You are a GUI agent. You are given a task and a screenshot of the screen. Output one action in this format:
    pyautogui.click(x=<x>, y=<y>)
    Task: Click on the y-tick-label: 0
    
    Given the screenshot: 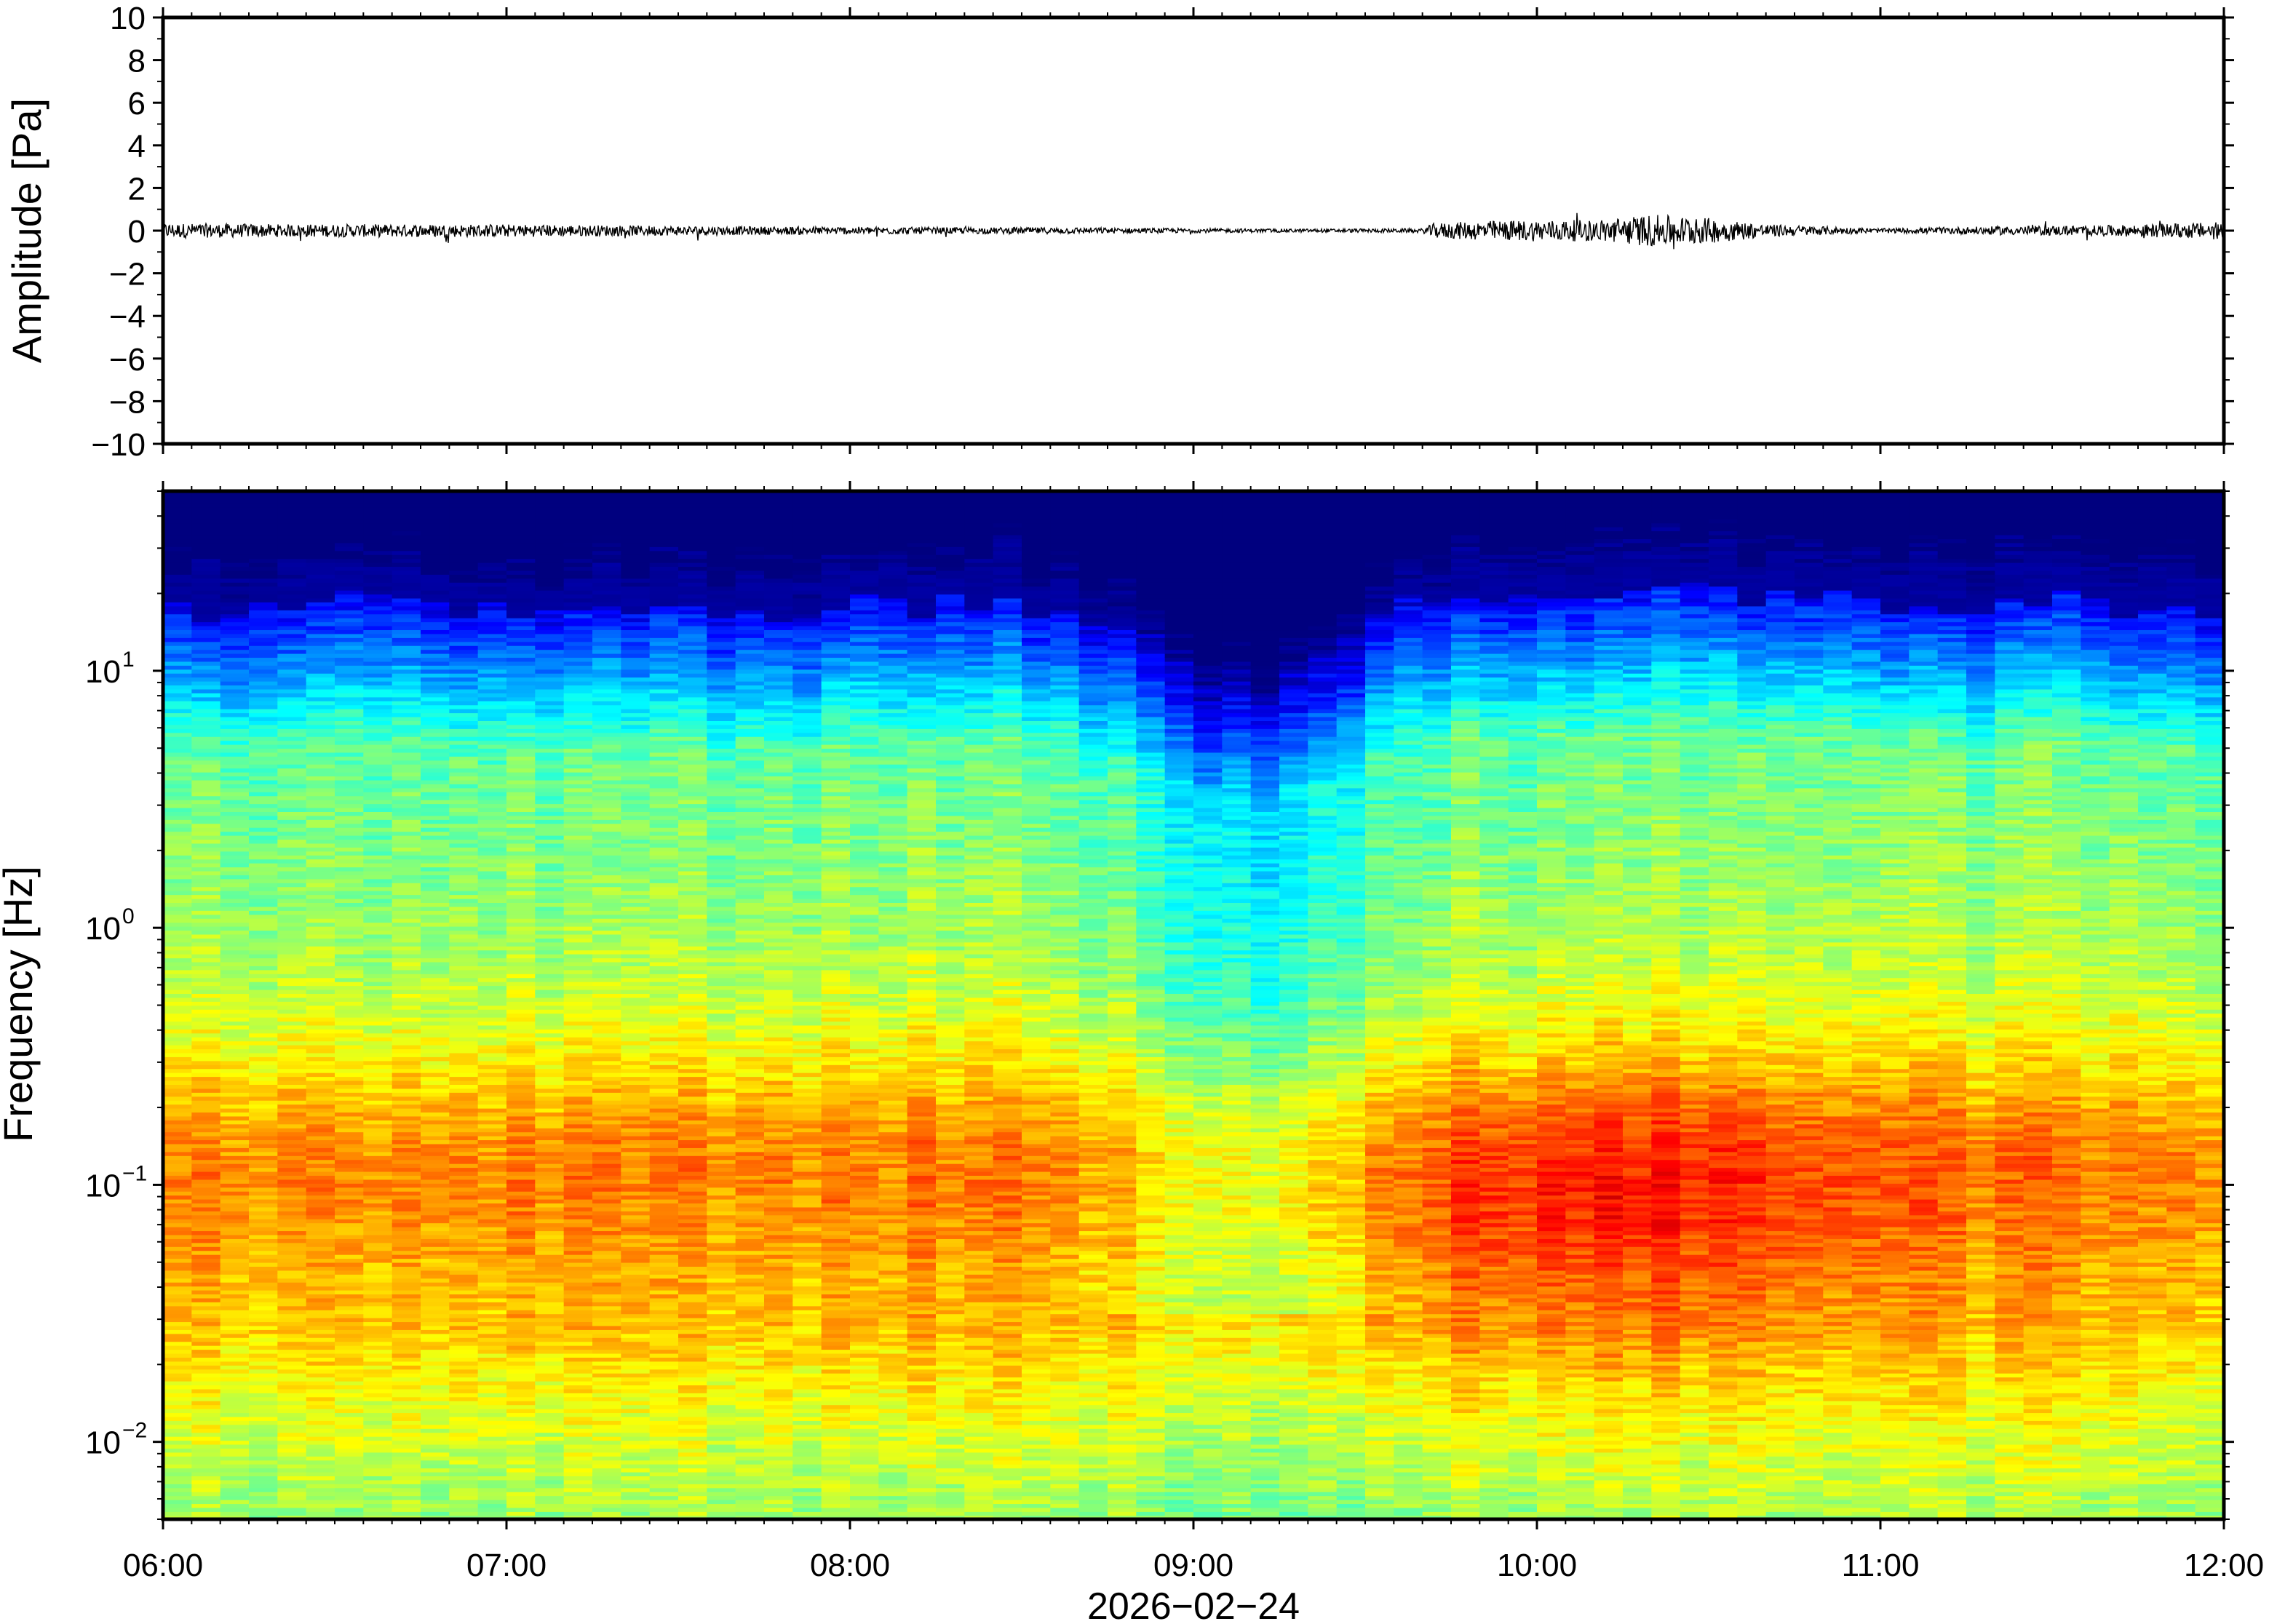 What is the action you would take?
    pyautogui.click(x=137, y=232)
    